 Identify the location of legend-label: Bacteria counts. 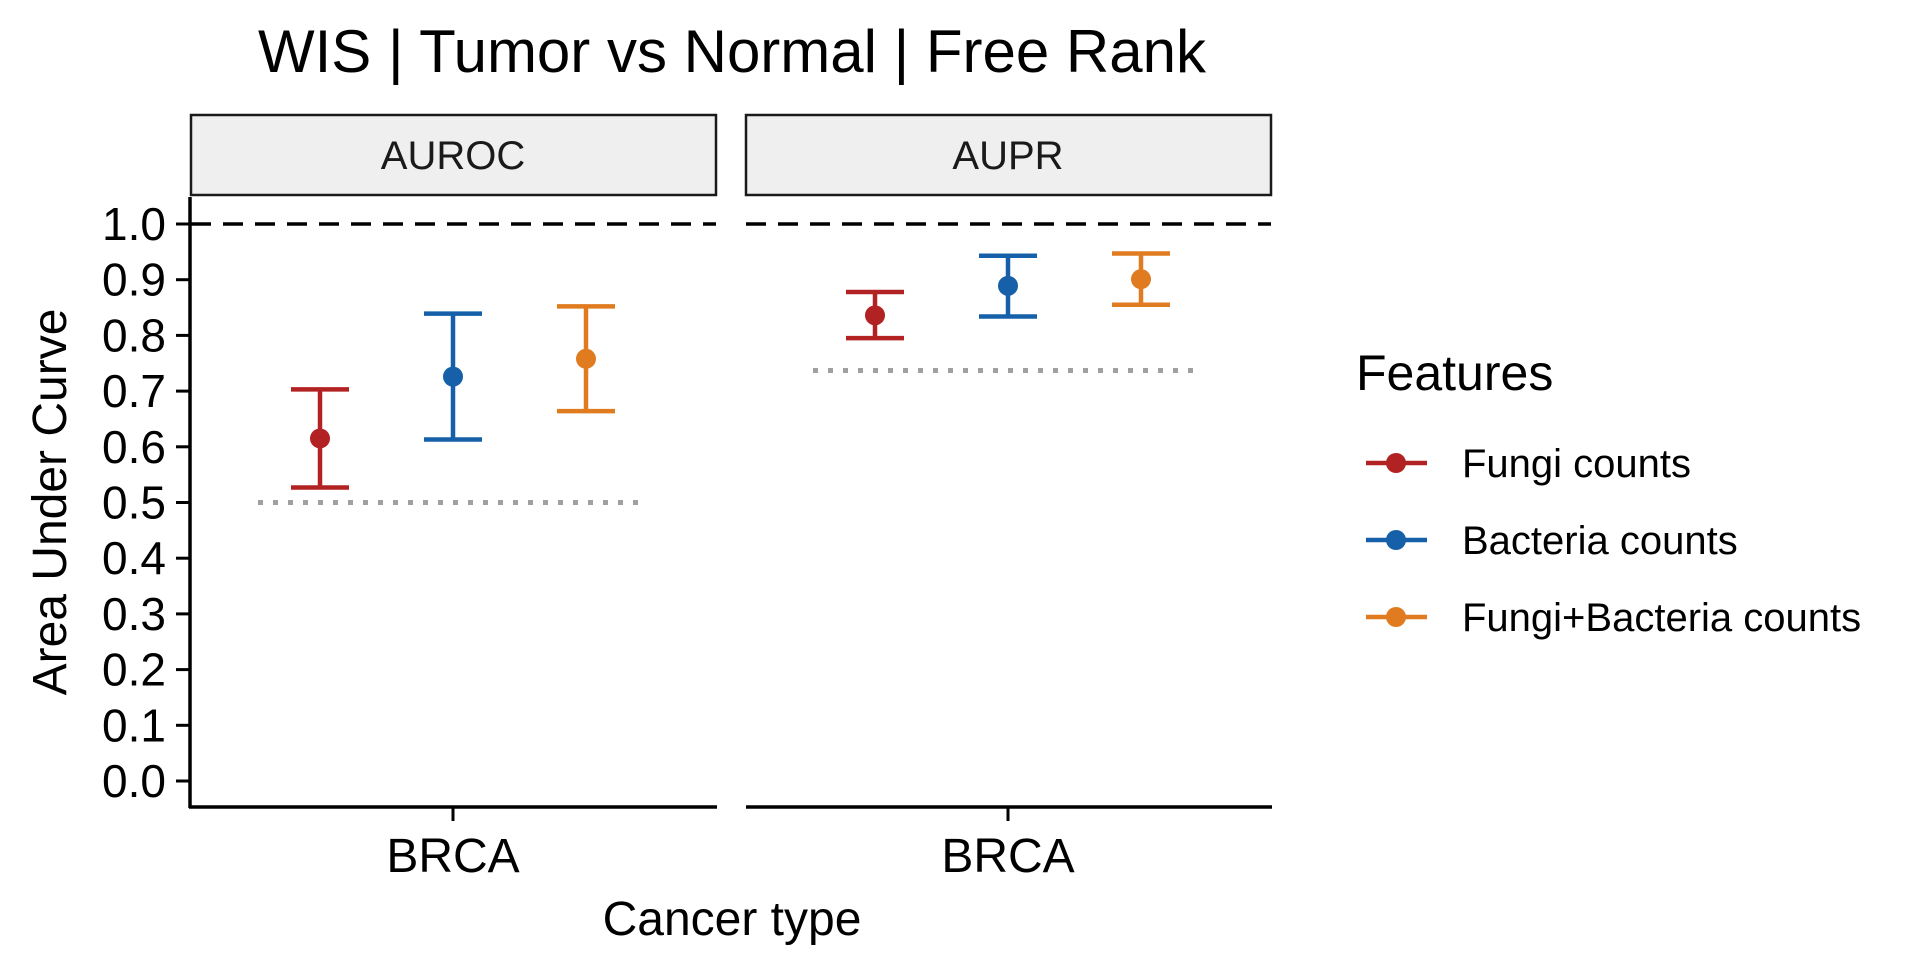
(1600, 541).